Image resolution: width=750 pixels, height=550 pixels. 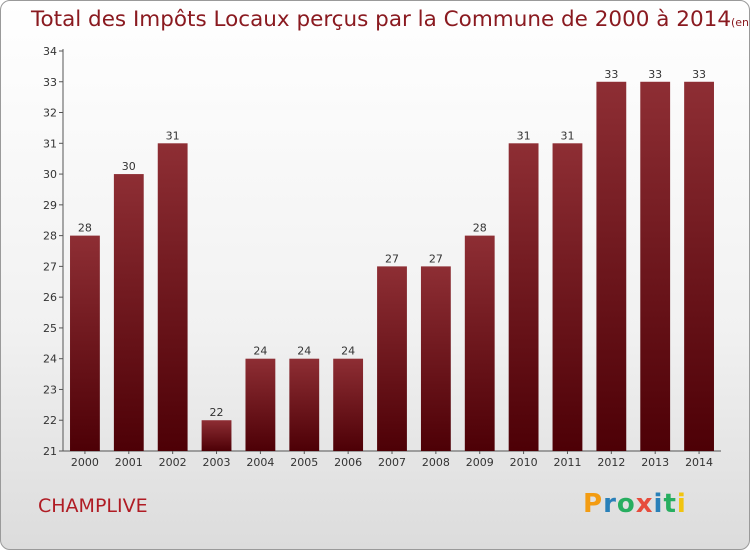 What do you see at coordinates (129, 462) in the screenshot?
I see `x-tick-label-2001: 2001` at bounding box center [129, 462].